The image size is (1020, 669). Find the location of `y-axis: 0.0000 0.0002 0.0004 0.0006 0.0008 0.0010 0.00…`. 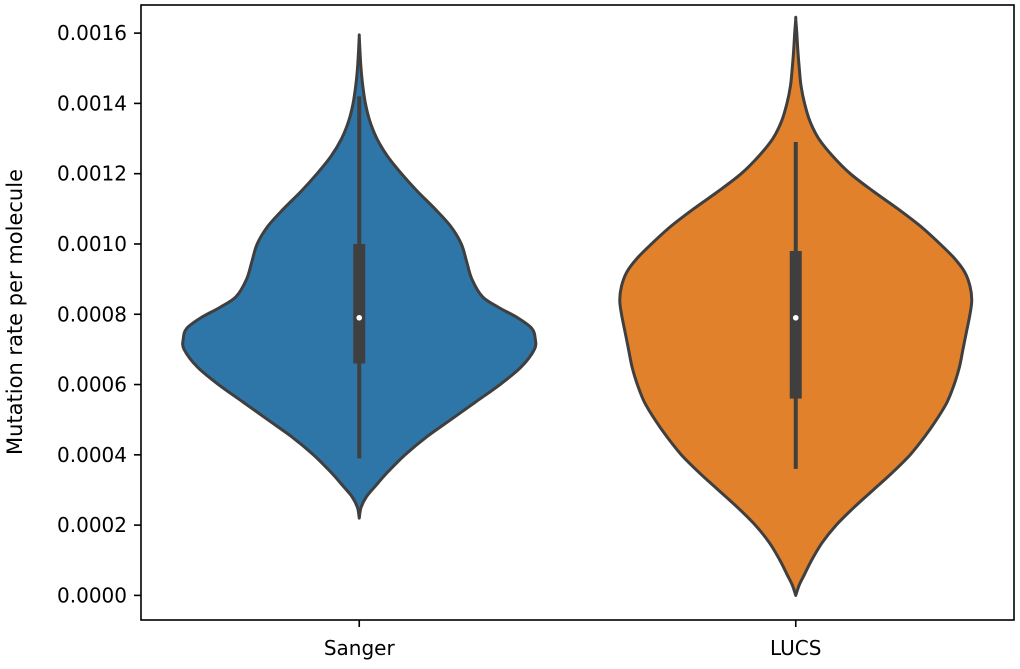

y-axis: 0.0000 0.0002 0.0004 0.0006 0.0008 0.0010 0.00… is located at coordinates (99, 314).